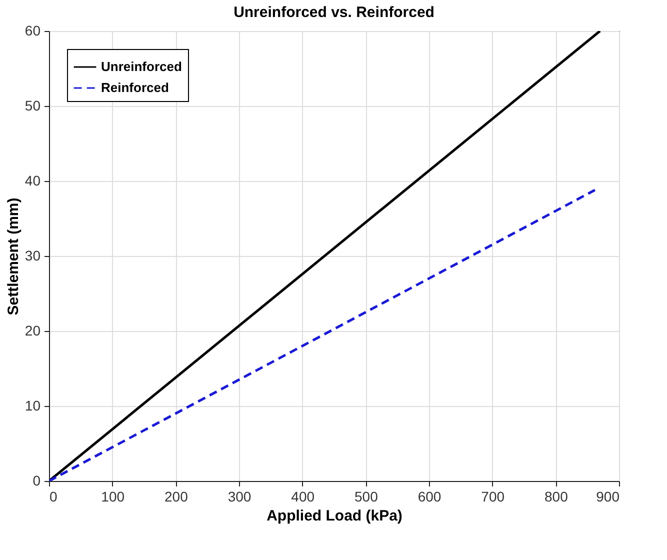  I want to click on x-tick-label: 700, so click(493, 496).